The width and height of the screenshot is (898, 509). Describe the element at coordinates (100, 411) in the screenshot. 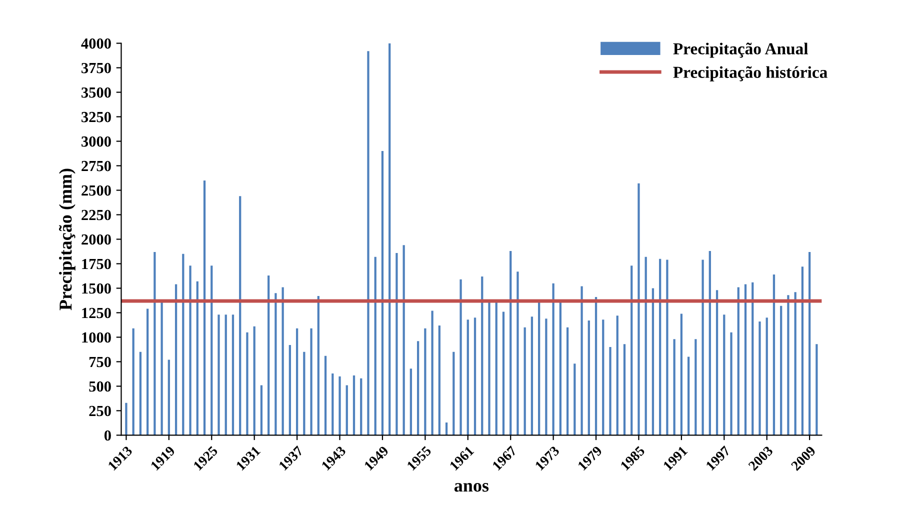

I see `y-tick-label: 250` at that location.